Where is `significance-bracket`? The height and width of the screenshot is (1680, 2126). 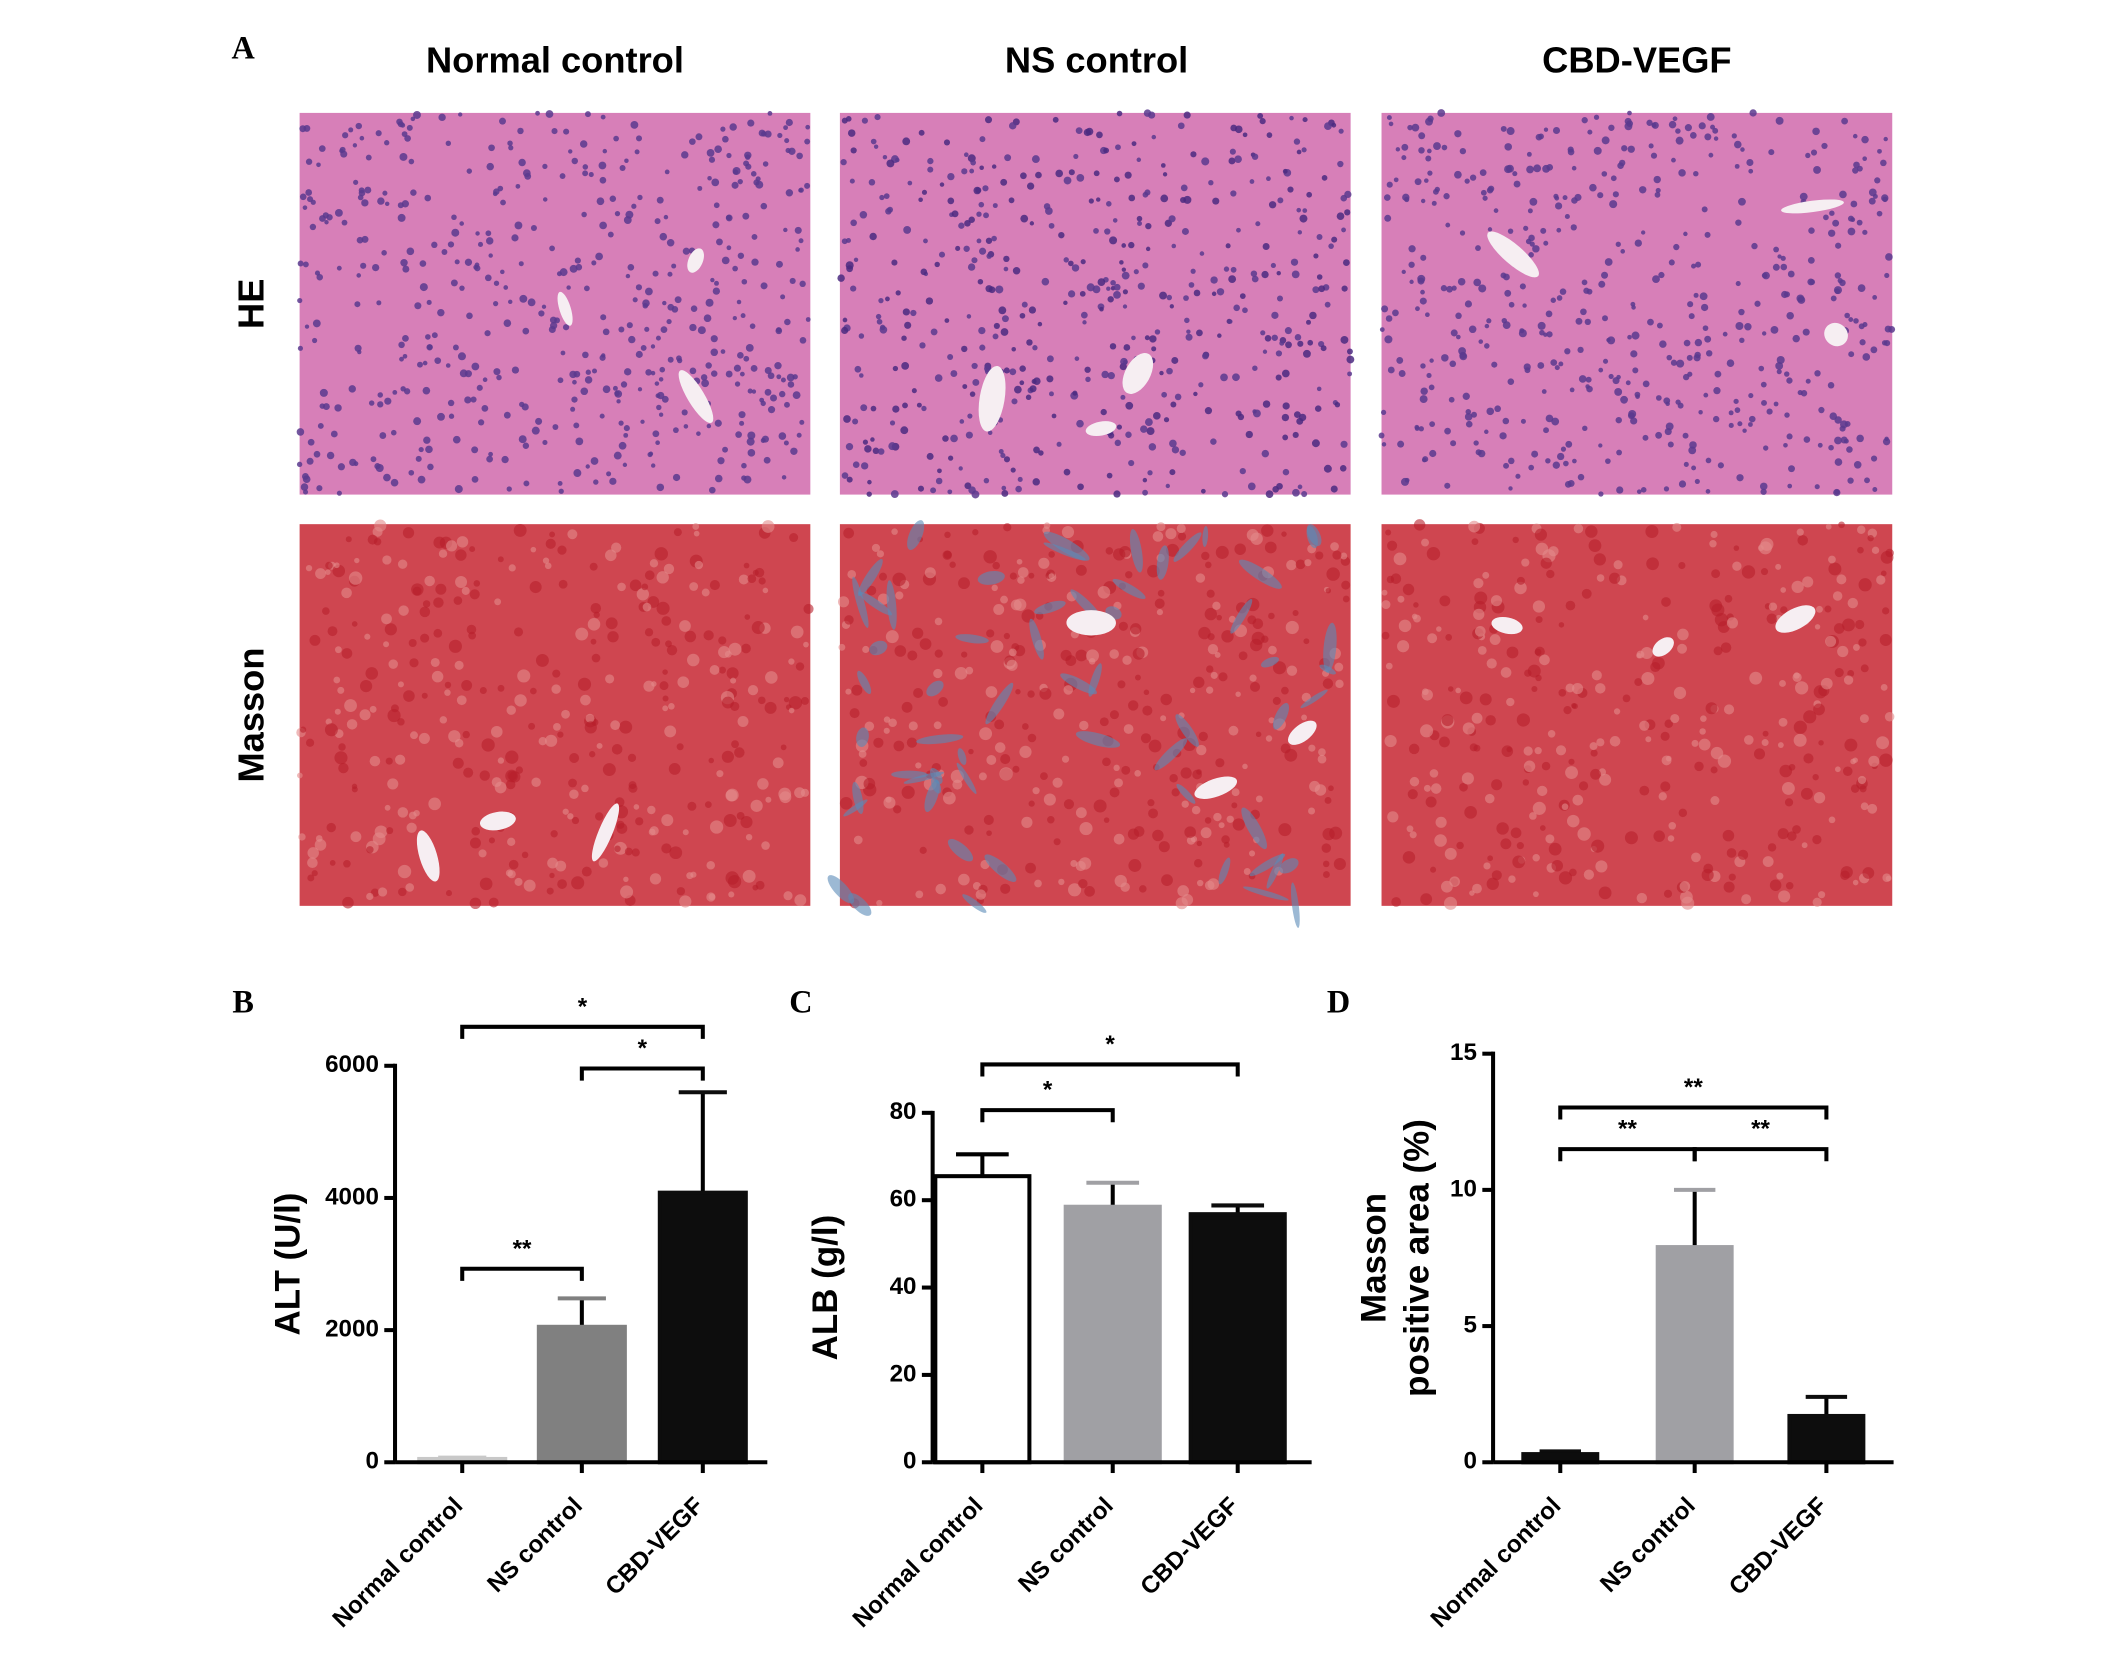 significance-bracket is located at coordinates (1110, 1069).